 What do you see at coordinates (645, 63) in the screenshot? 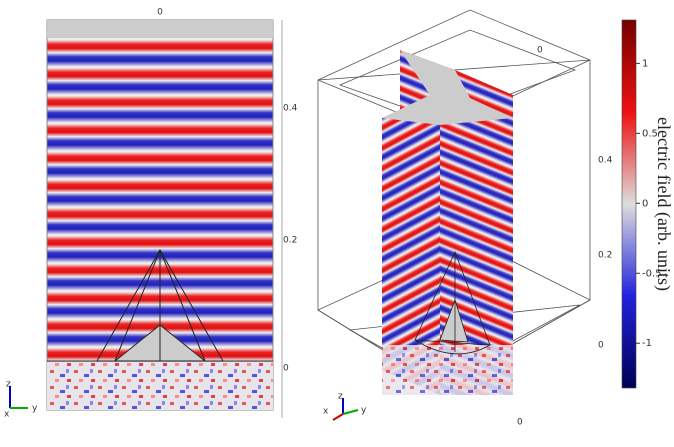
I see `colorbar-tick-label: 1` at bounding box center [645, 63].